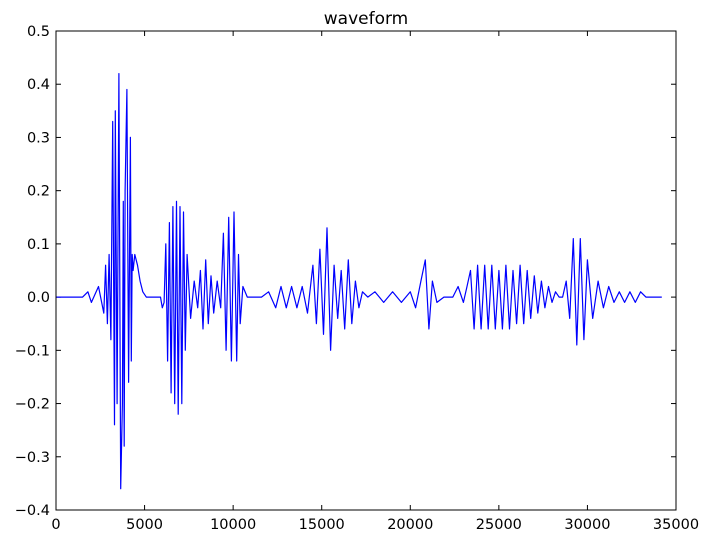 The image size is (712, 545). I want to click on x-tick-label: 30000, so click(587, 525).